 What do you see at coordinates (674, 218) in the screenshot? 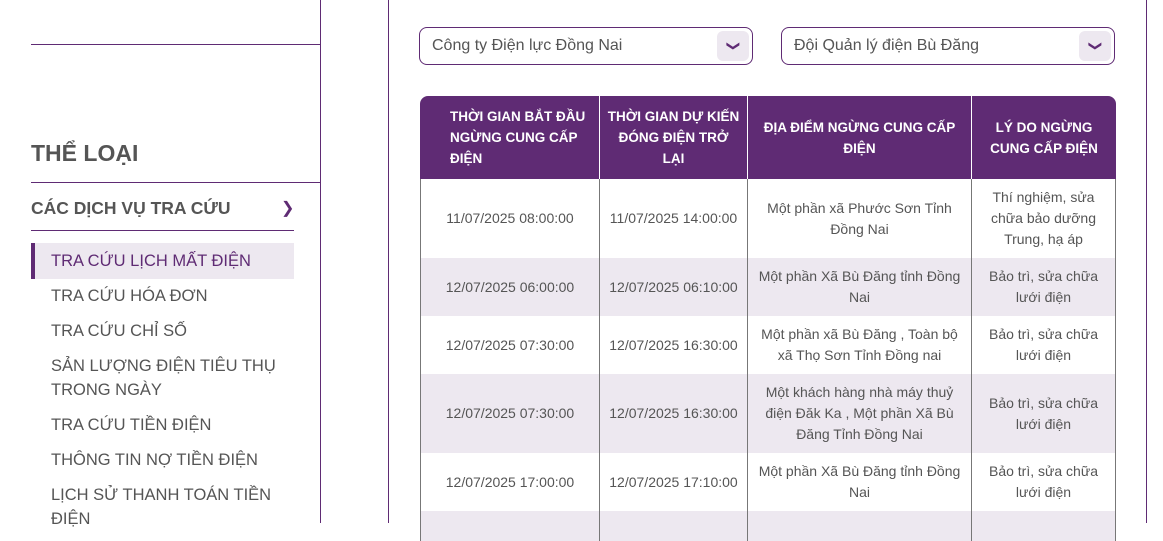
I see `restore-time-cell: 11/07/2025 14:00:00` at bounding box center [674, 218].